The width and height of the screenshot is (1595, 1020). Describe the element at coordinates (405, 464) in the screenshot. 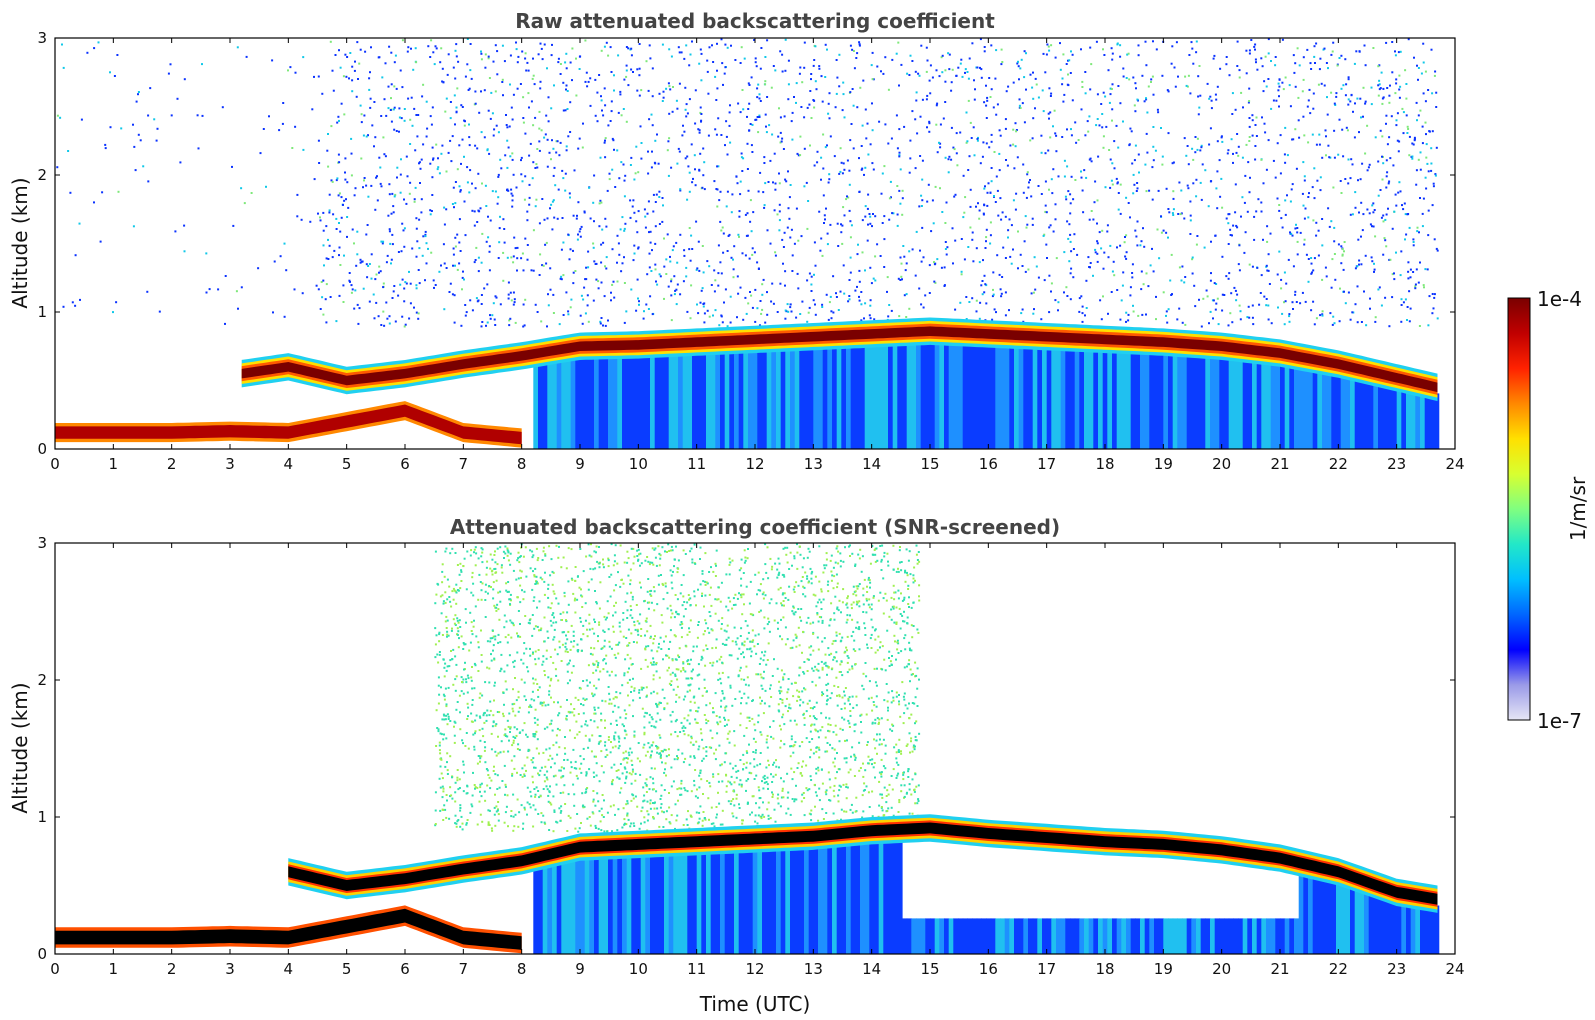

I see `x-tick-label: 6` at that location.